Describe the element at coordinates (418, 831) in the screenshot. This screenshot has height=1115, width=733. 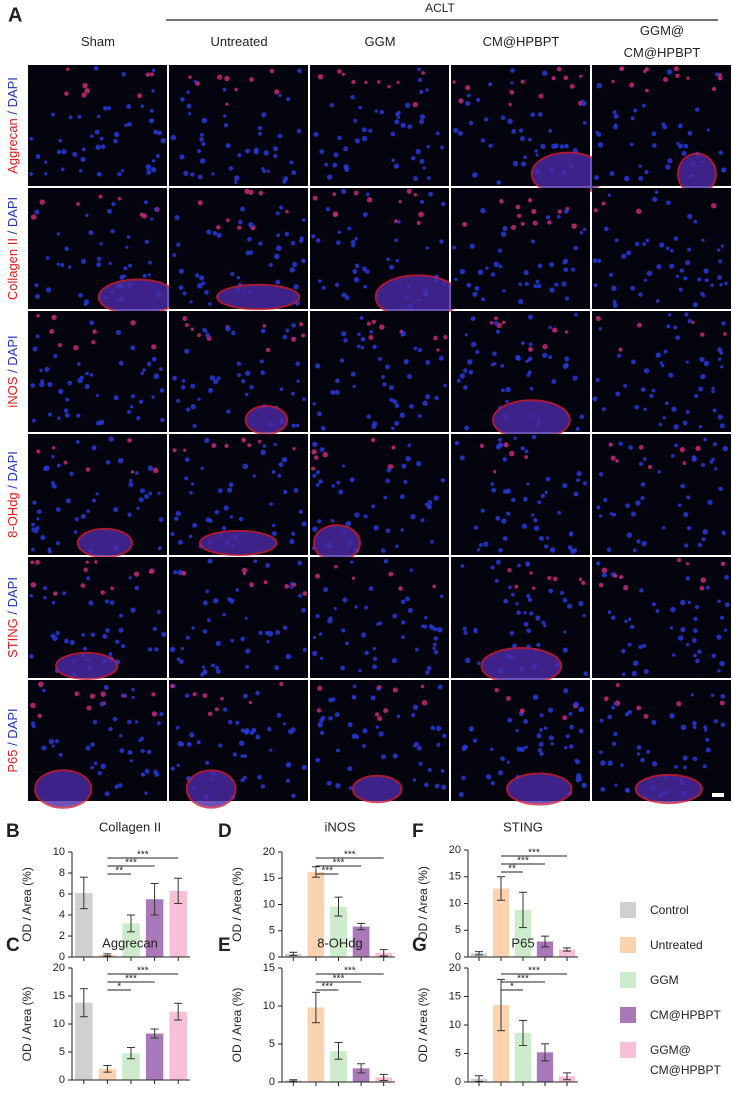
I see `panel-label: F` at that location.